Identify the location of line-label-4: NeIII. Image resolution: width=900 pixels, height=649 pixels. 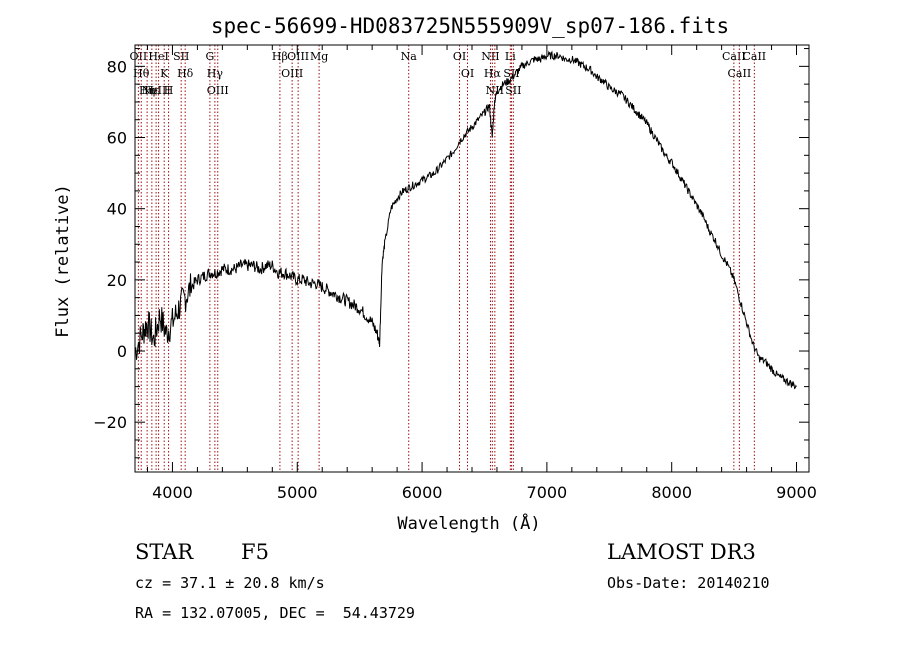
(156, 90).